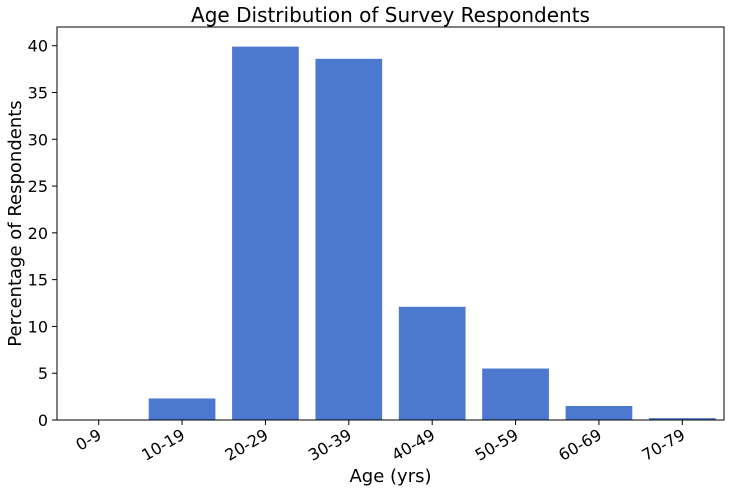 The height and width of the screenshot is (492, 733). What do you see at coordinates (43, 373) in the screenshot?
I see `y-tick-label: 5` at bounding box center [43, 373].